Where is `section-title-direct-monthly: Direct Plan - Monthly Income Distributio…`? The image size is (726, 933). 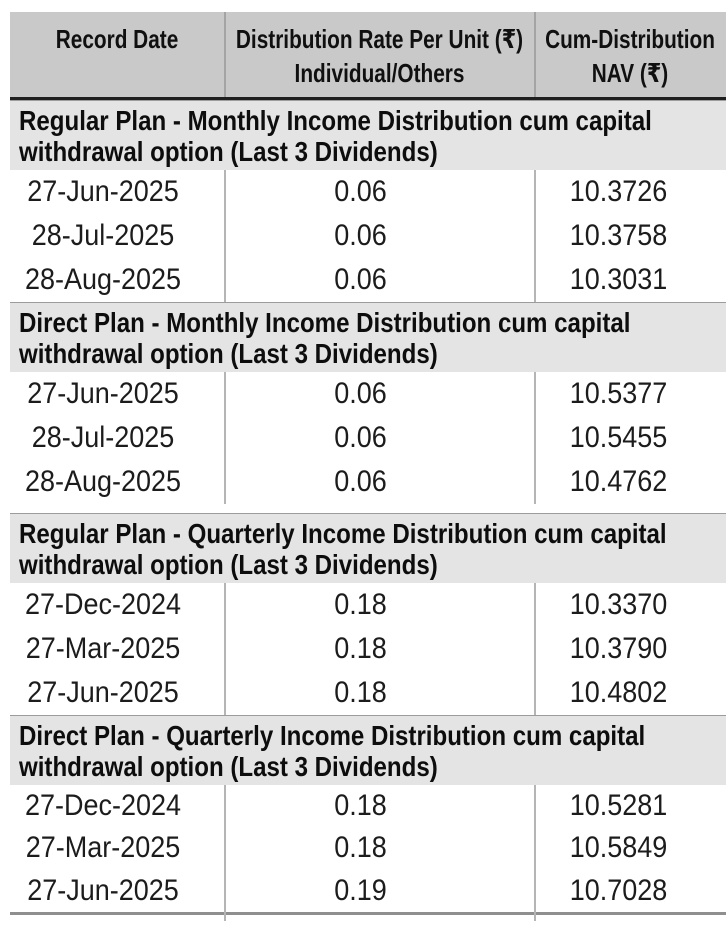 section-title-direct-monthly: Direct Plan - Monthly Income Distributio… is located at coordinates (368, 337).